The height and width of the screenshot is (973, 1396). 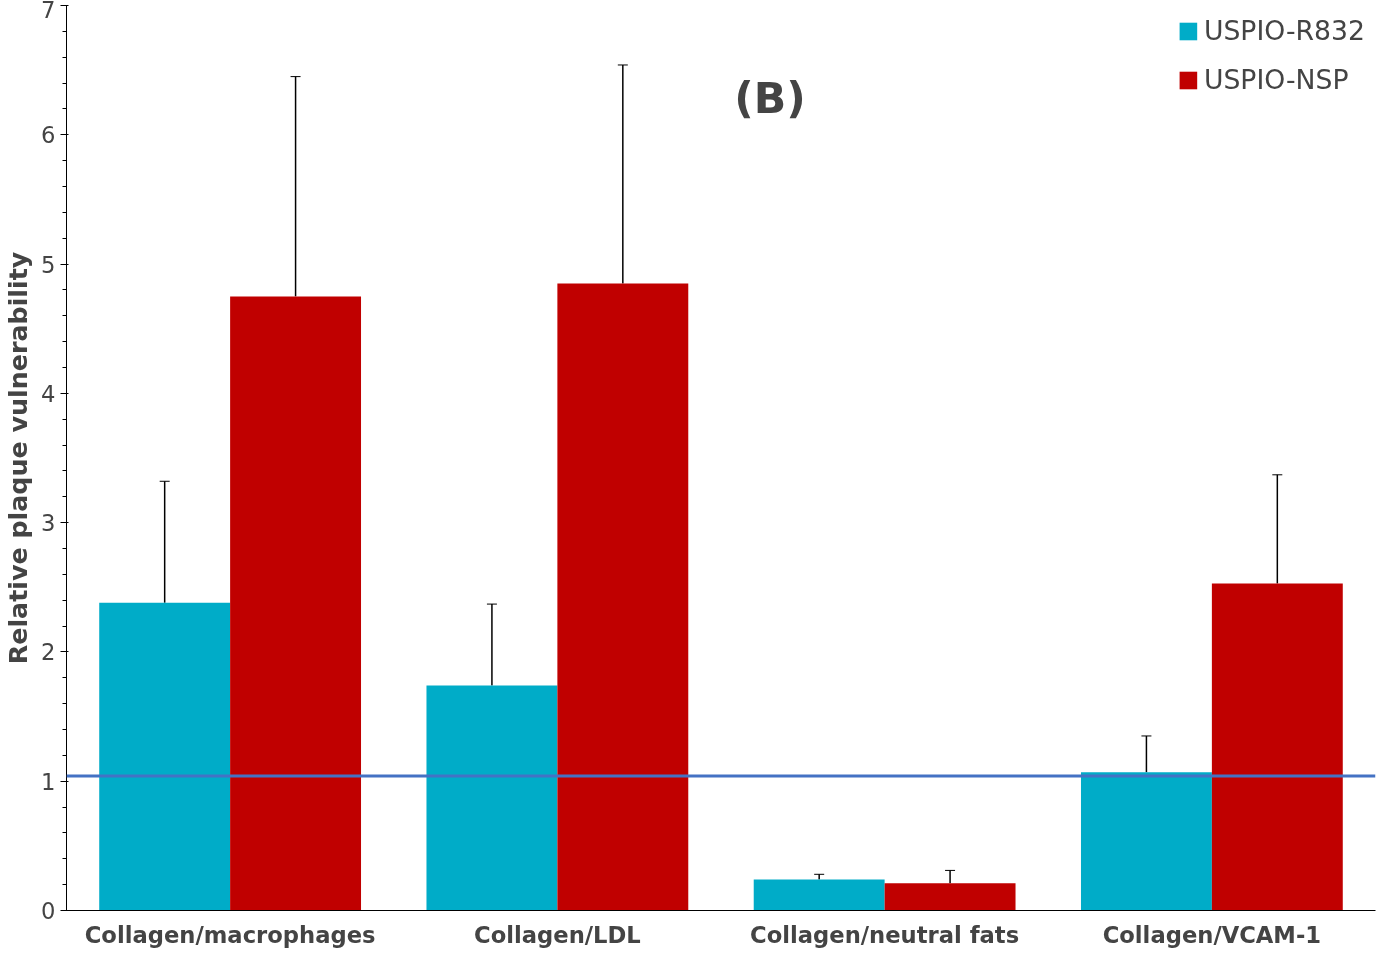 I want to click on y-tick-label: 2, so click(x=48, y=652).